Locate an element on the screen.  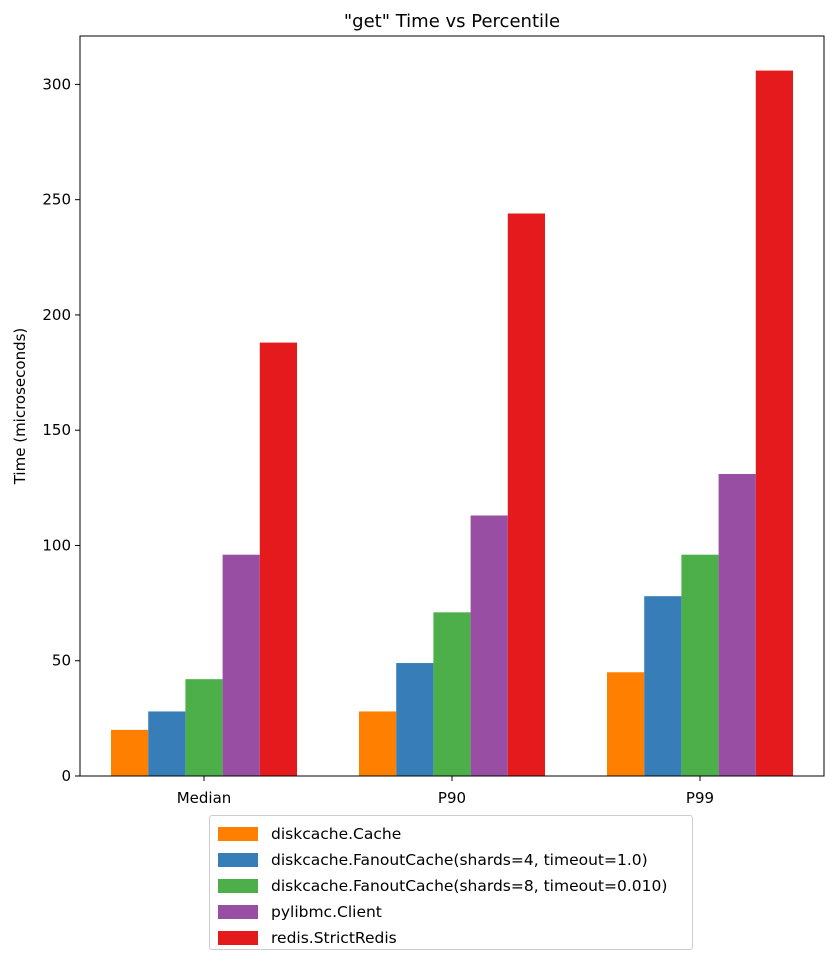
legend-item: diskcache.Cache is located at coordinates (455, 834).